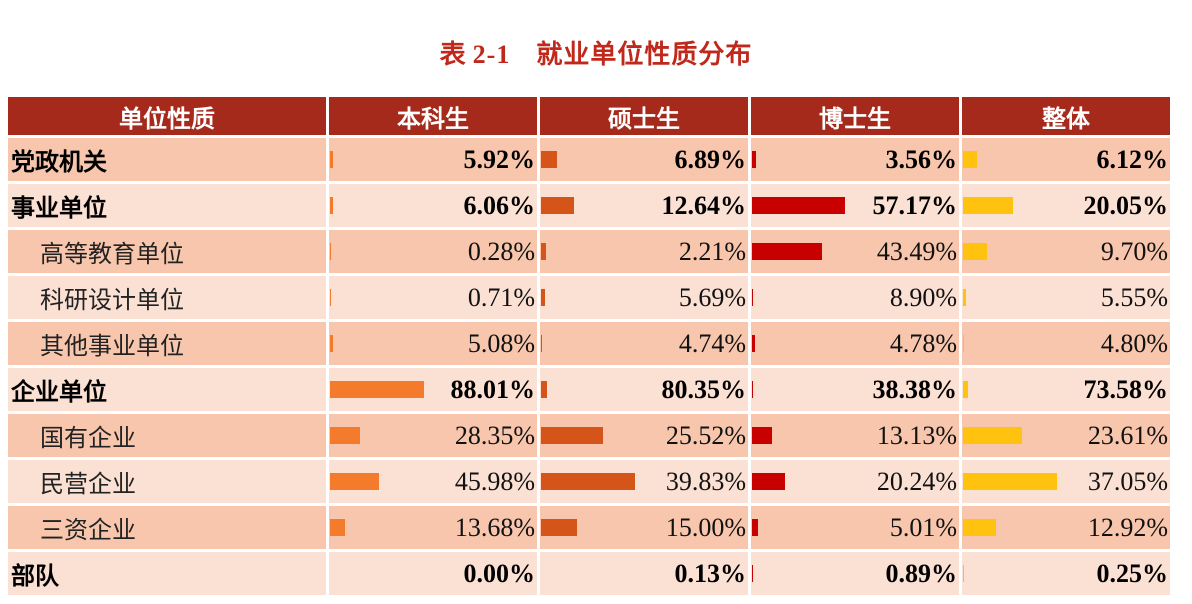  I want to click on cell-phd: 8.90%, so click(855, 297).